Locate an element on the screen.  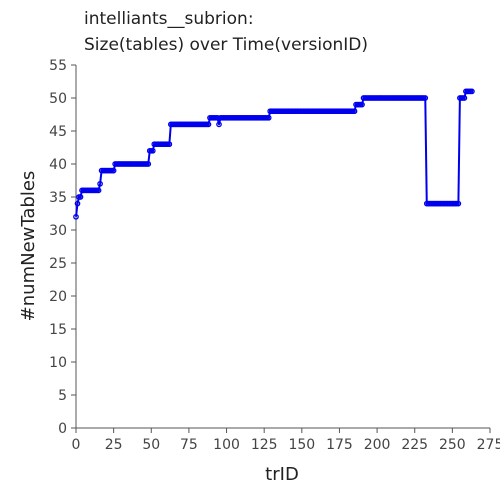
y-tick-label: 40 is located at coordinates (58, 165).